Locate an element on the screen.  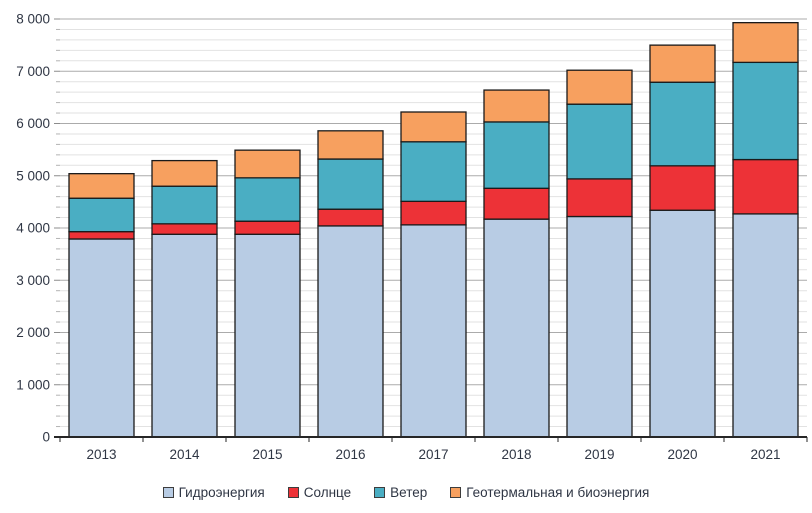
y-tick-label: 7 000 is located at coordinates (33, 71).